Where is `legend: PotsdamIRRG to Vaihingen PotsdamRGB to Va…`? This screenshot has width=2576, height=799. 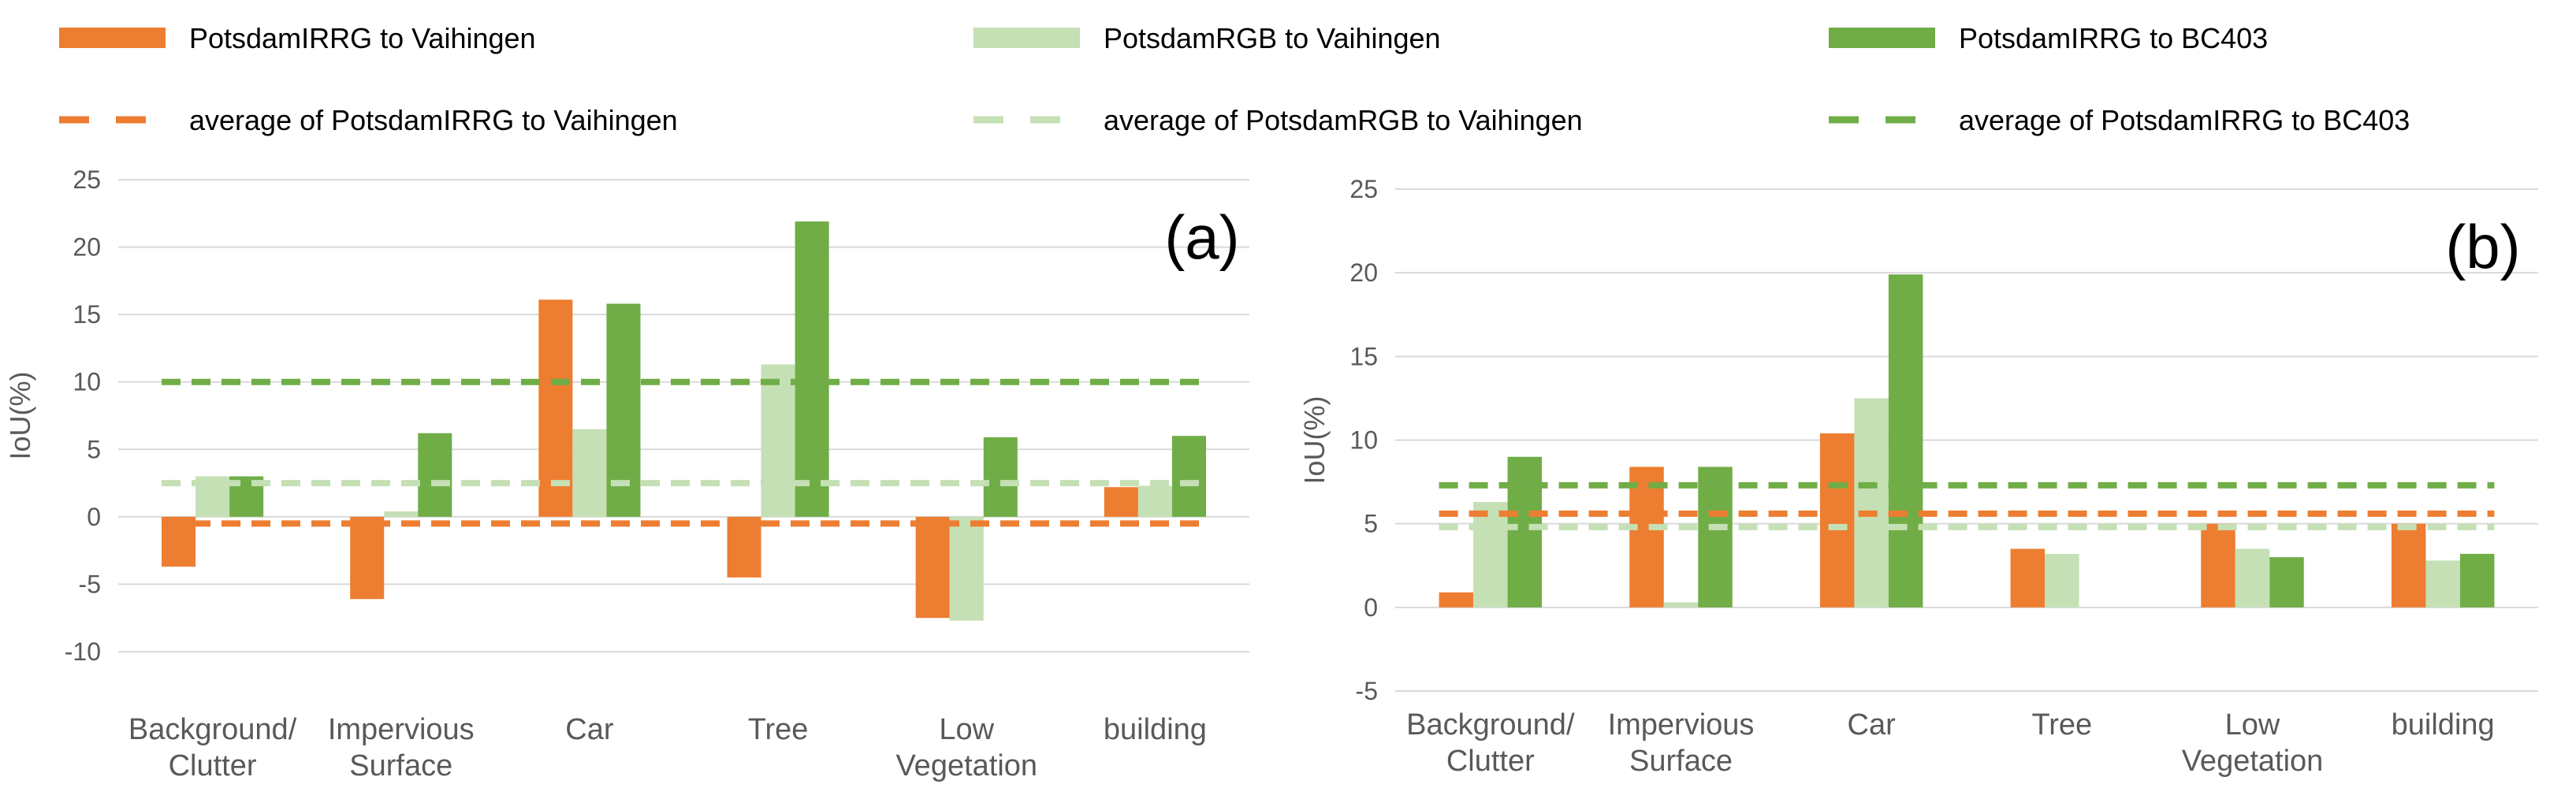
legend: PotsdamIRRG to Vaihingen PotsdamRGB to Va… is located at coordinates (1234, 79).